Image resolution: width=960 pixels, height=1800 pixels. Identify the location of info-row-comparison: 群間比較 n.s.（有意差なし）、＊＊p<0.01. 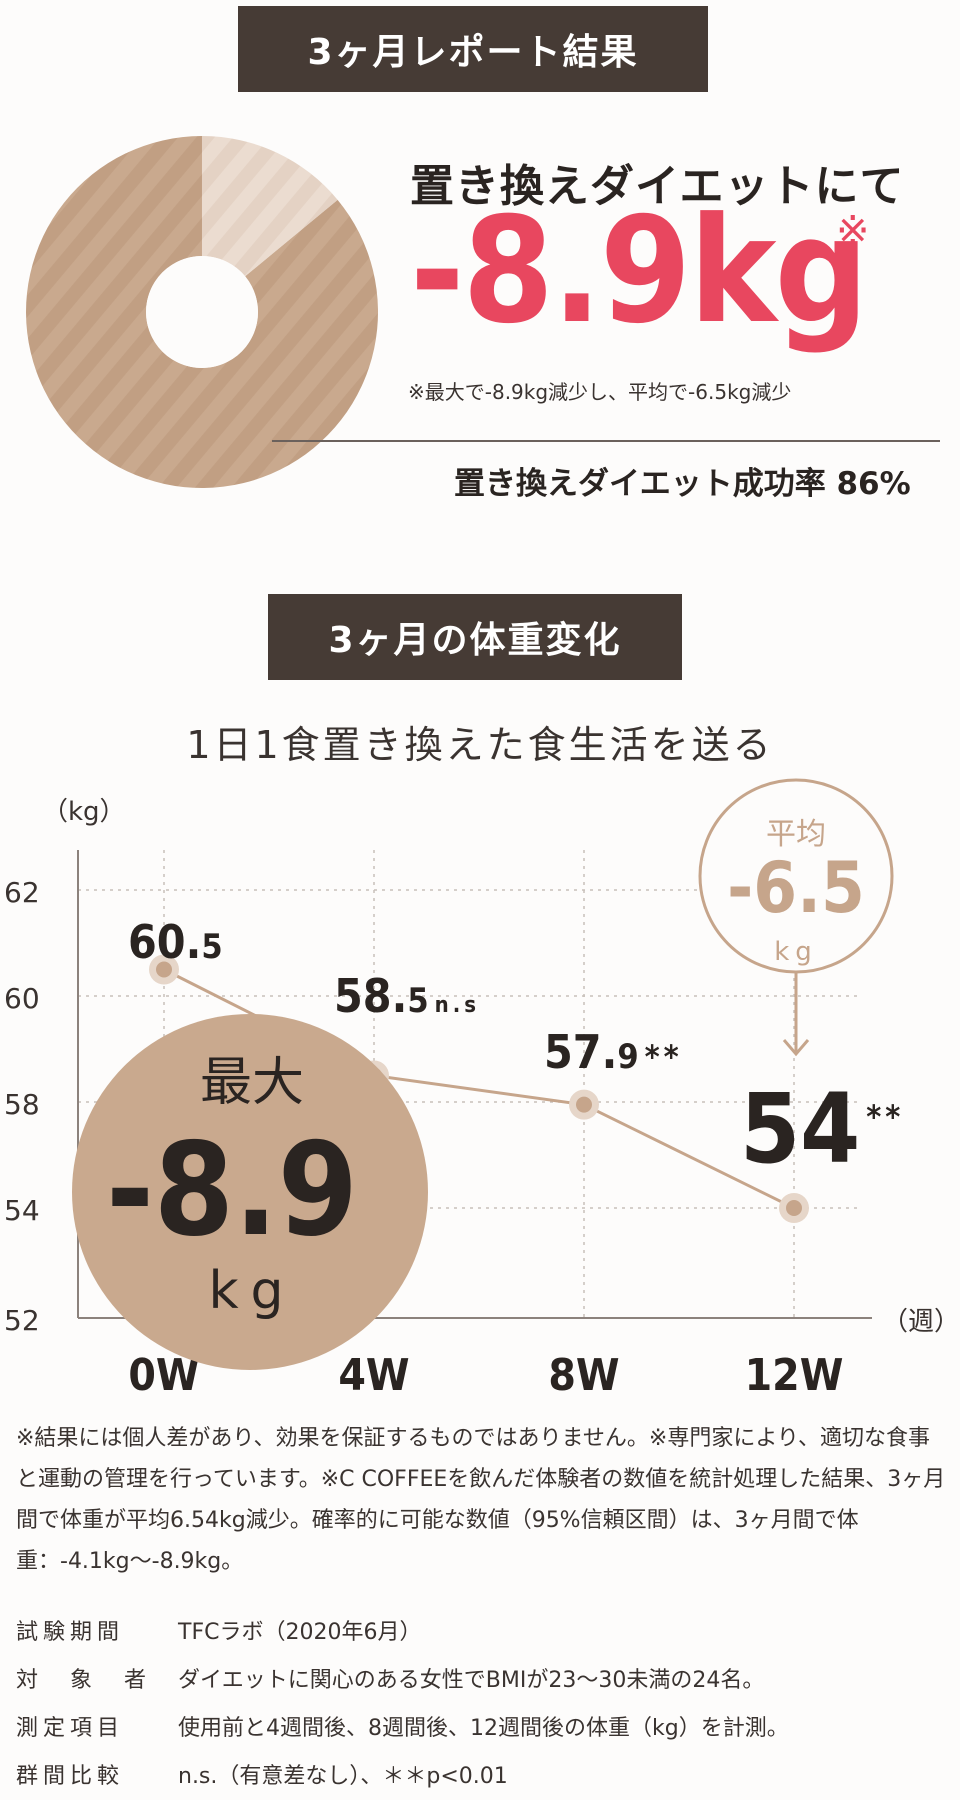
(262, 1774).